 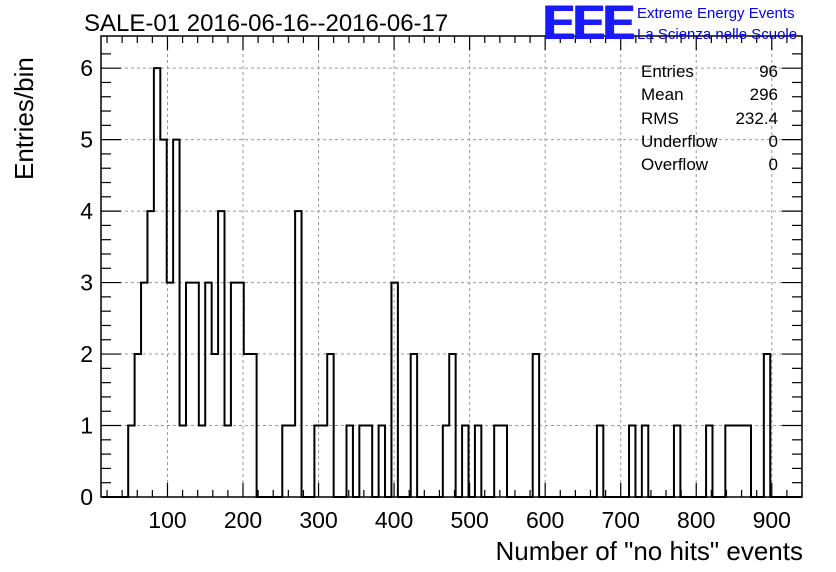 I want to click on chart-title: SALE-01 2016-06-16--2016-06-17, so click(x=266, y=23).